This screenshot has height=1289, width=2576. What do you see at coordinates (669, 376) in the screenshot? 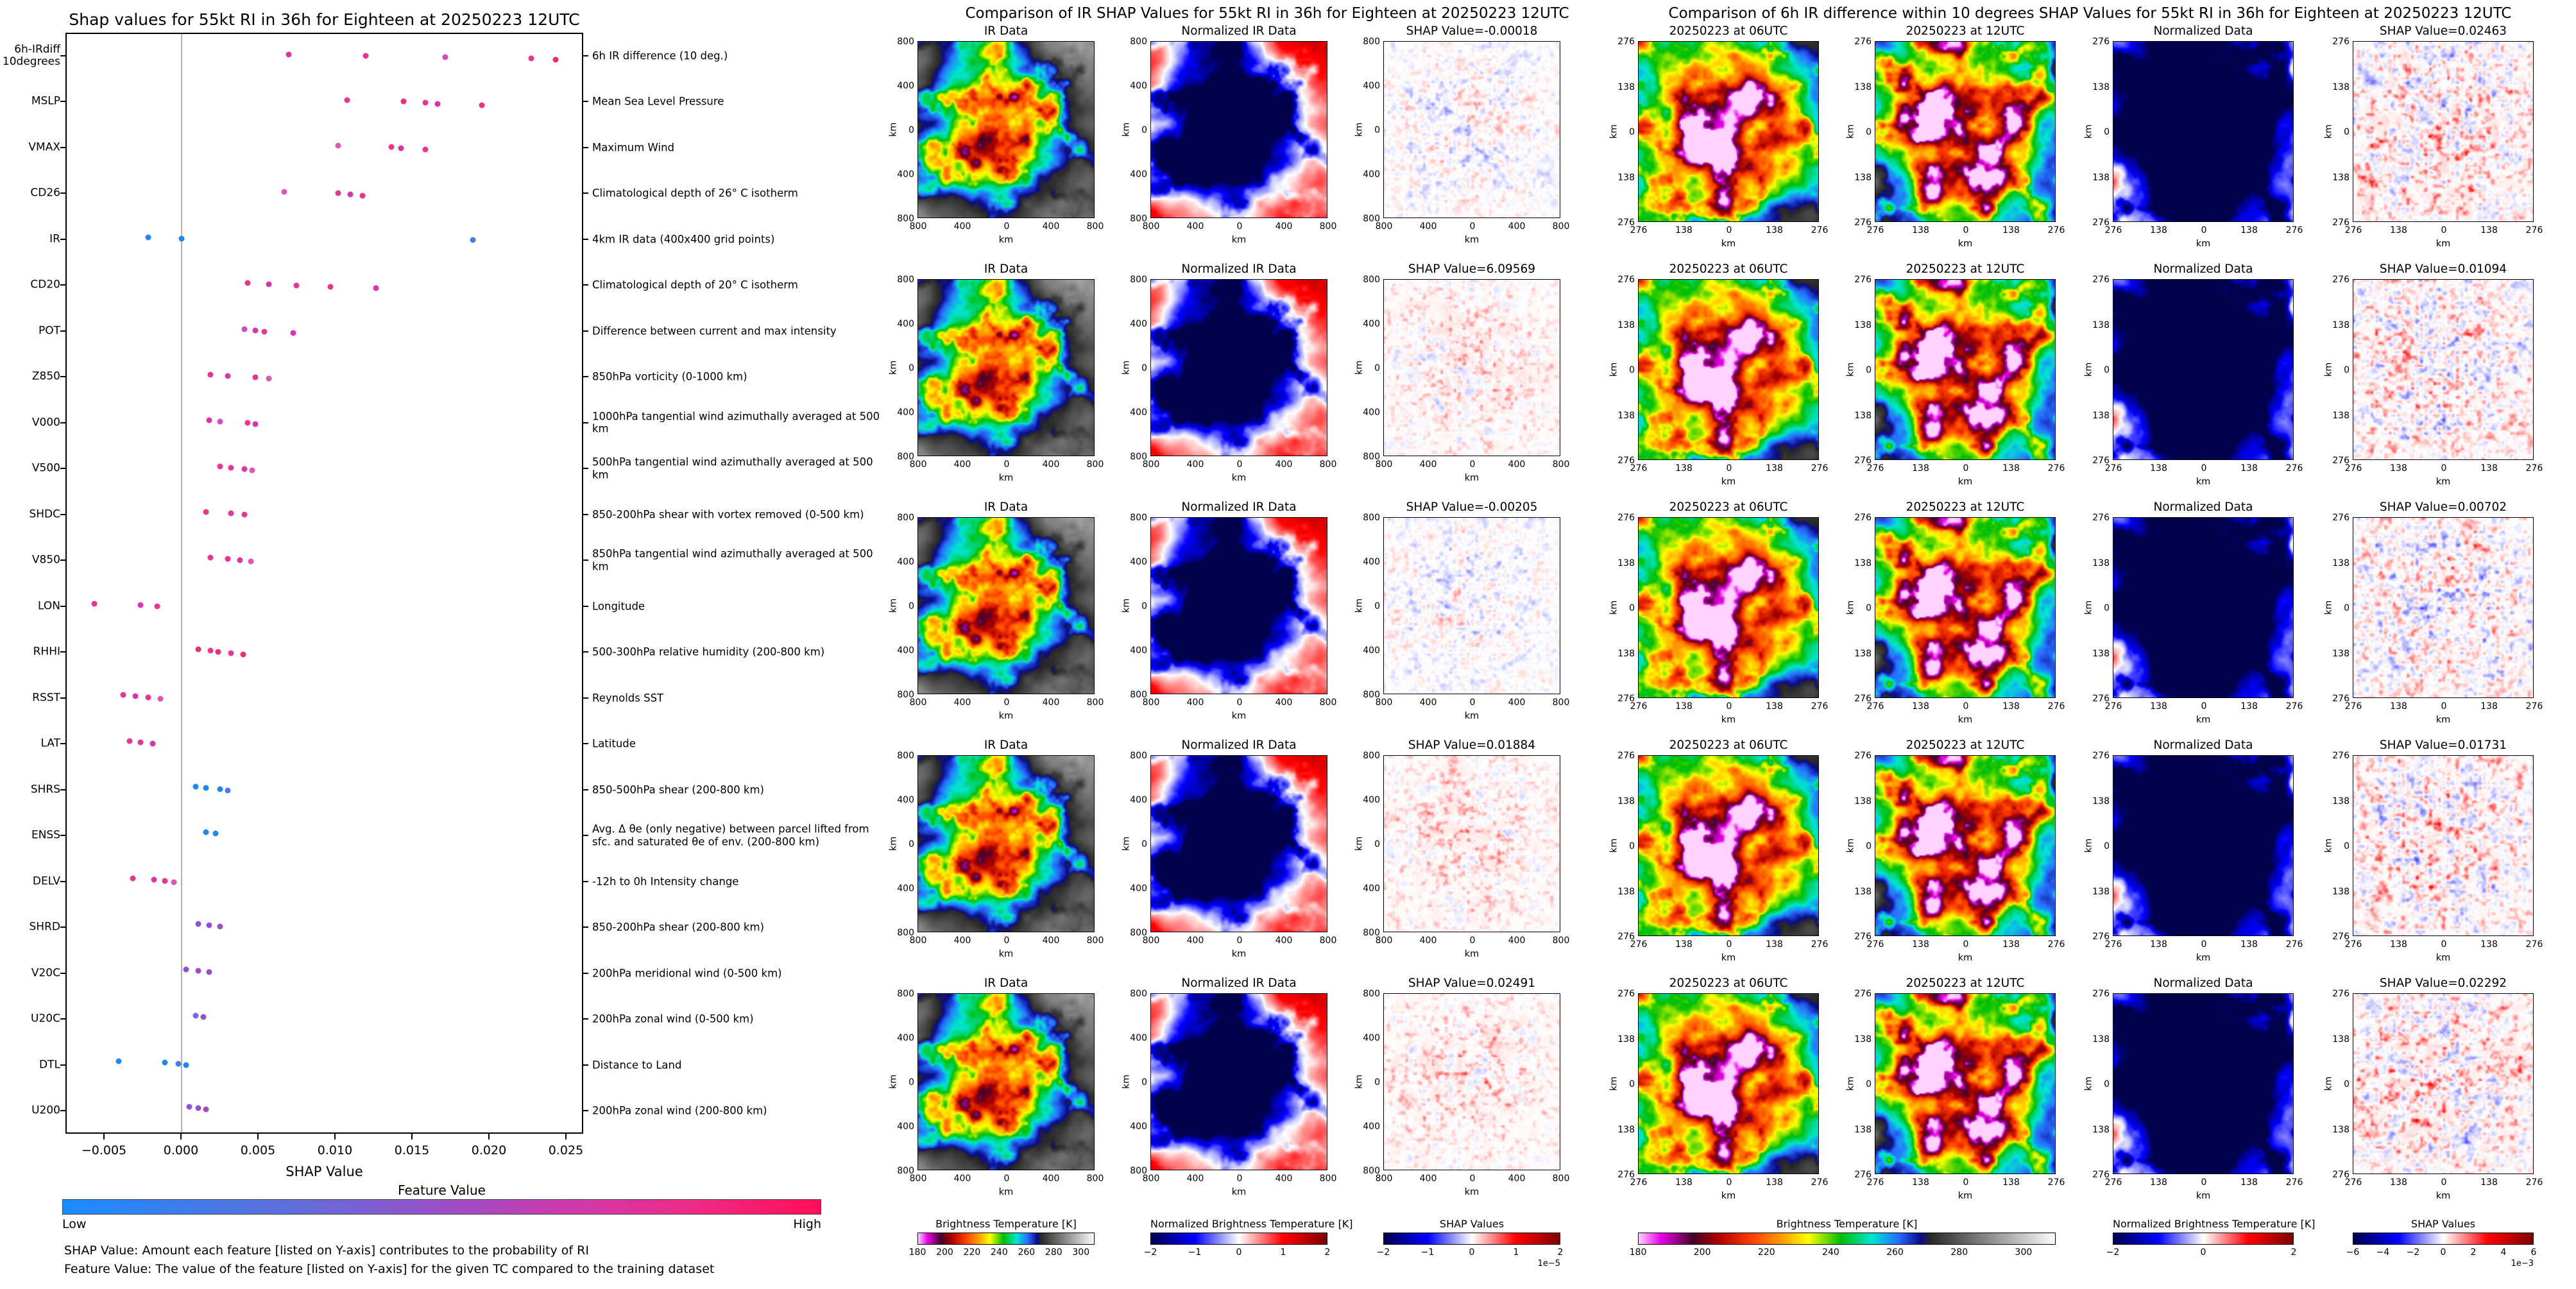
I see `feature-description: 850hPa vorticity (0-1000 km)` at bounding box center [669, 376].